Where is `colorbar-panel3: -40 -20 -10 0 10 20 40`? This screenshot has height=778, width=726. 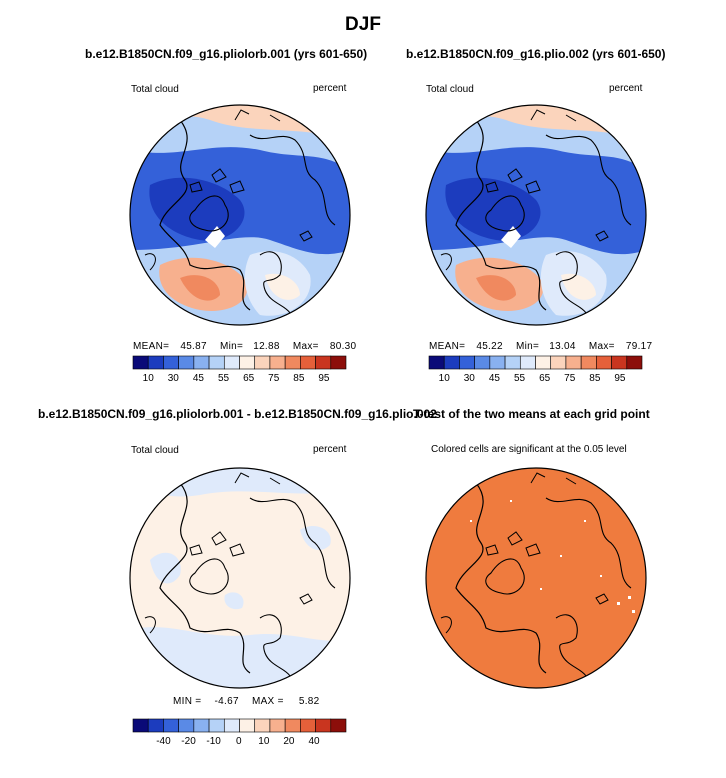
colorbar-panel3: -40 -20 -10 0 10 20 40 is located at coordinates (239, 732).